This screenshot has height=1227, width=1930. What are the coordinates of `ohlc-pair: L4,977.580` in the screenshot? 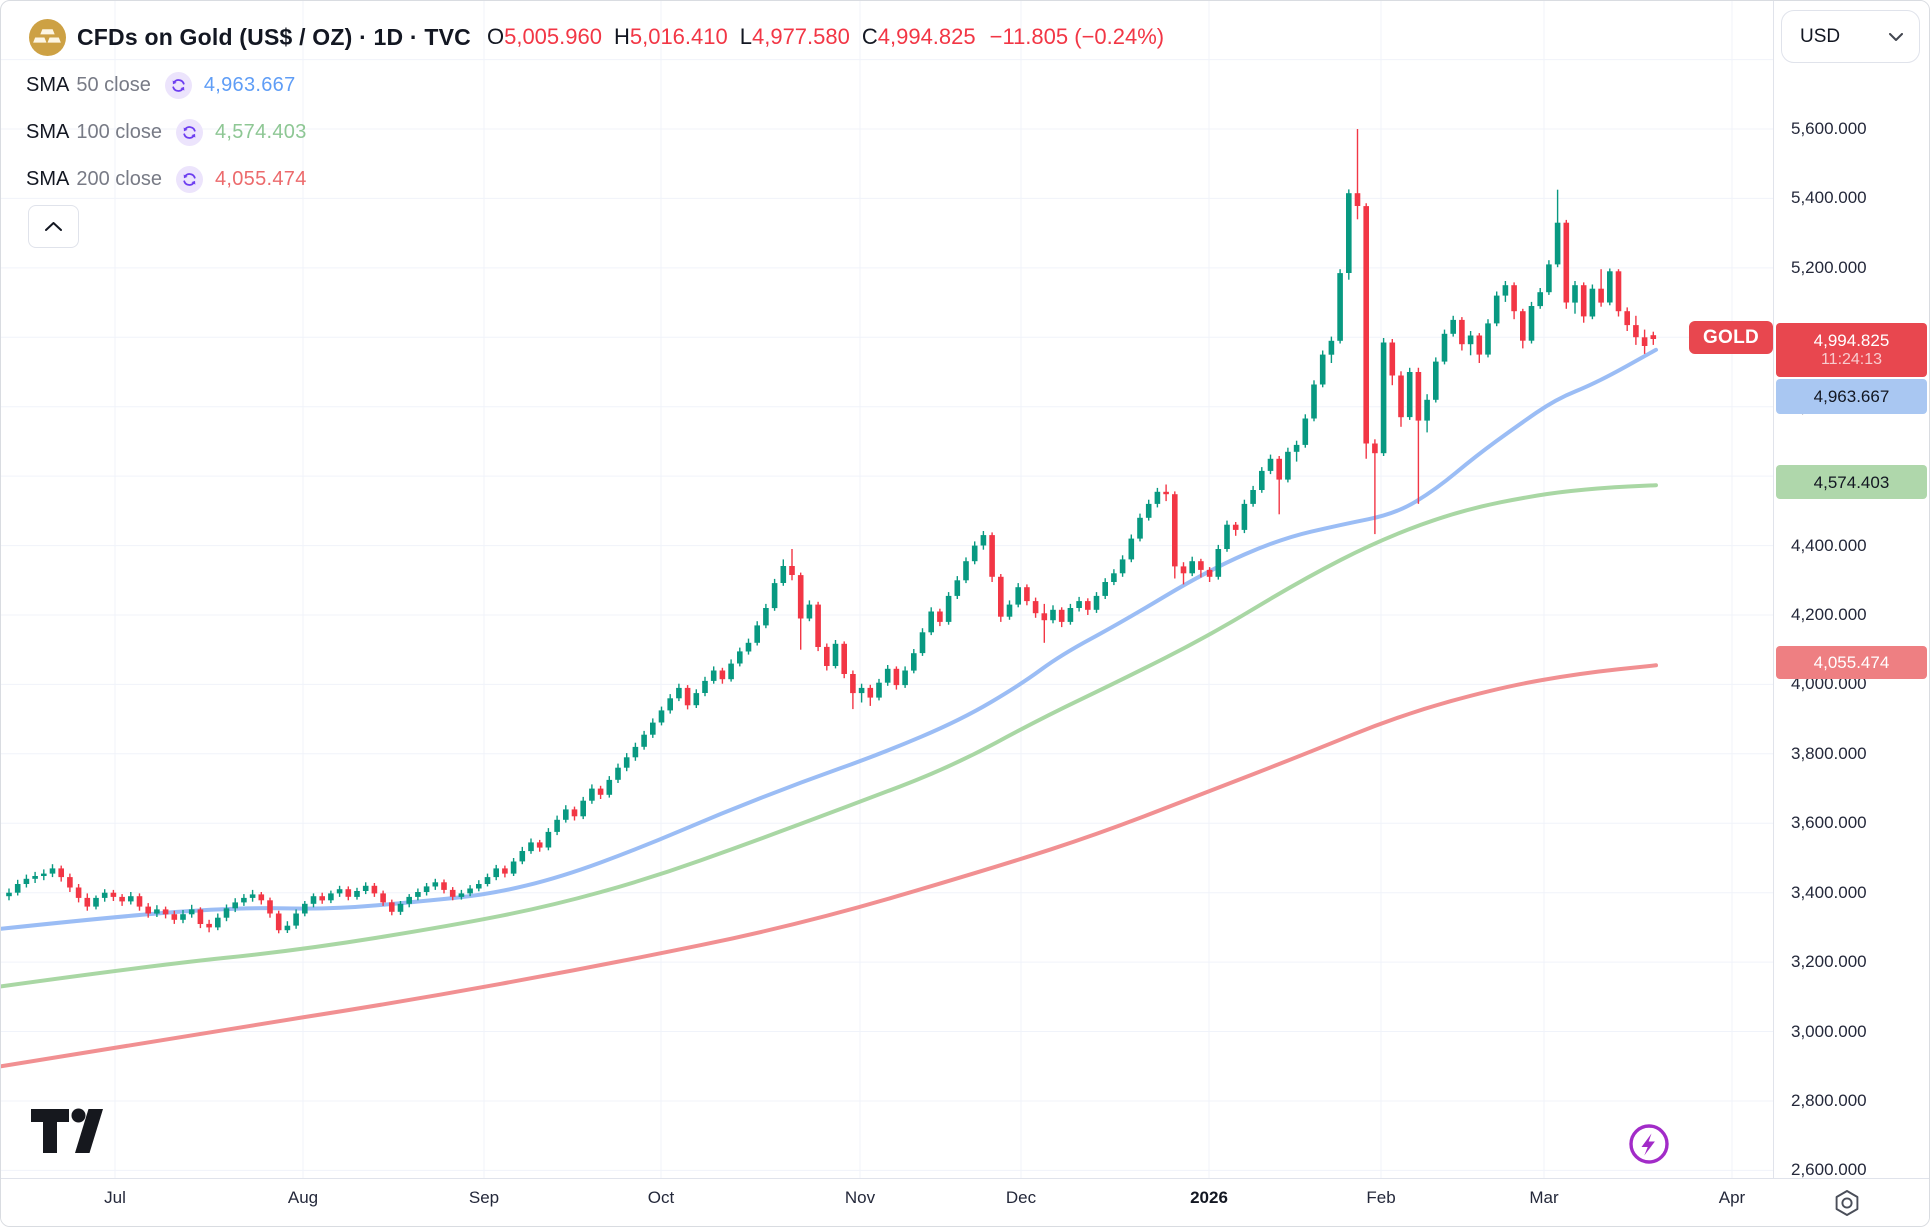 It's located at (794, 36).